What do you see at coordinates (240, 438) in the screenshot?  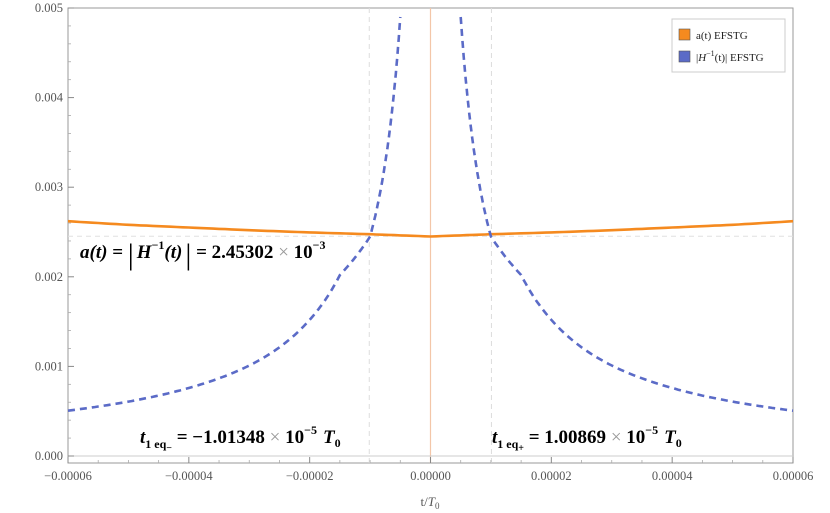 I see `annotation-t1-eq-minus: t1 eq− = −1.01348 × 10−5 T0` at bounding box center [240, 438].